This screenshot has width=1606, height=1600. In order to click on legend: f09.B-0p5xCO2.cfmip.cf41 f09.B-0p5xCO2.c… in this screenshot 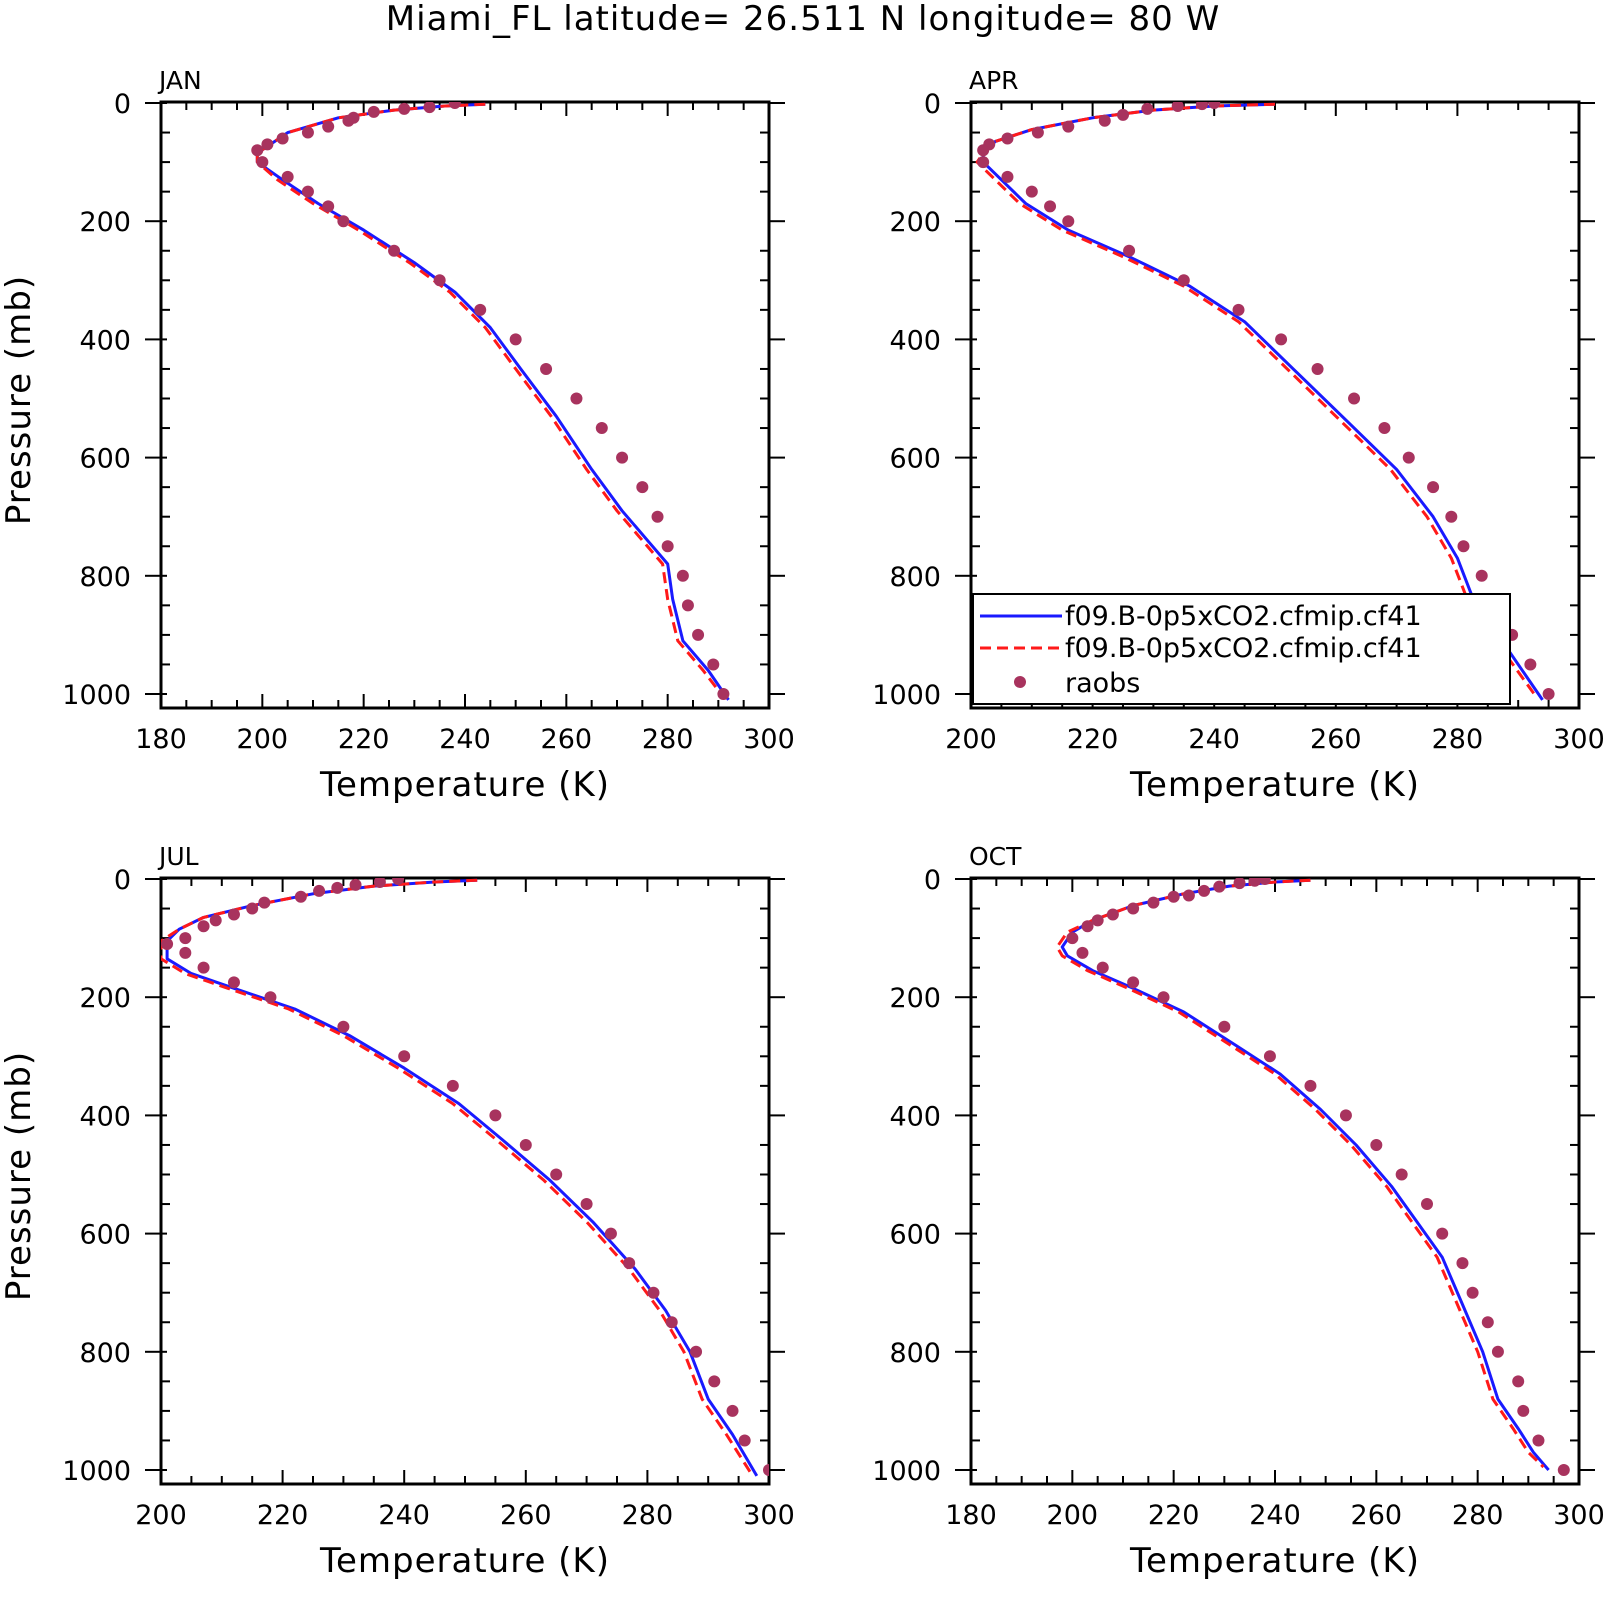, I will do `click(1241, 649)`.